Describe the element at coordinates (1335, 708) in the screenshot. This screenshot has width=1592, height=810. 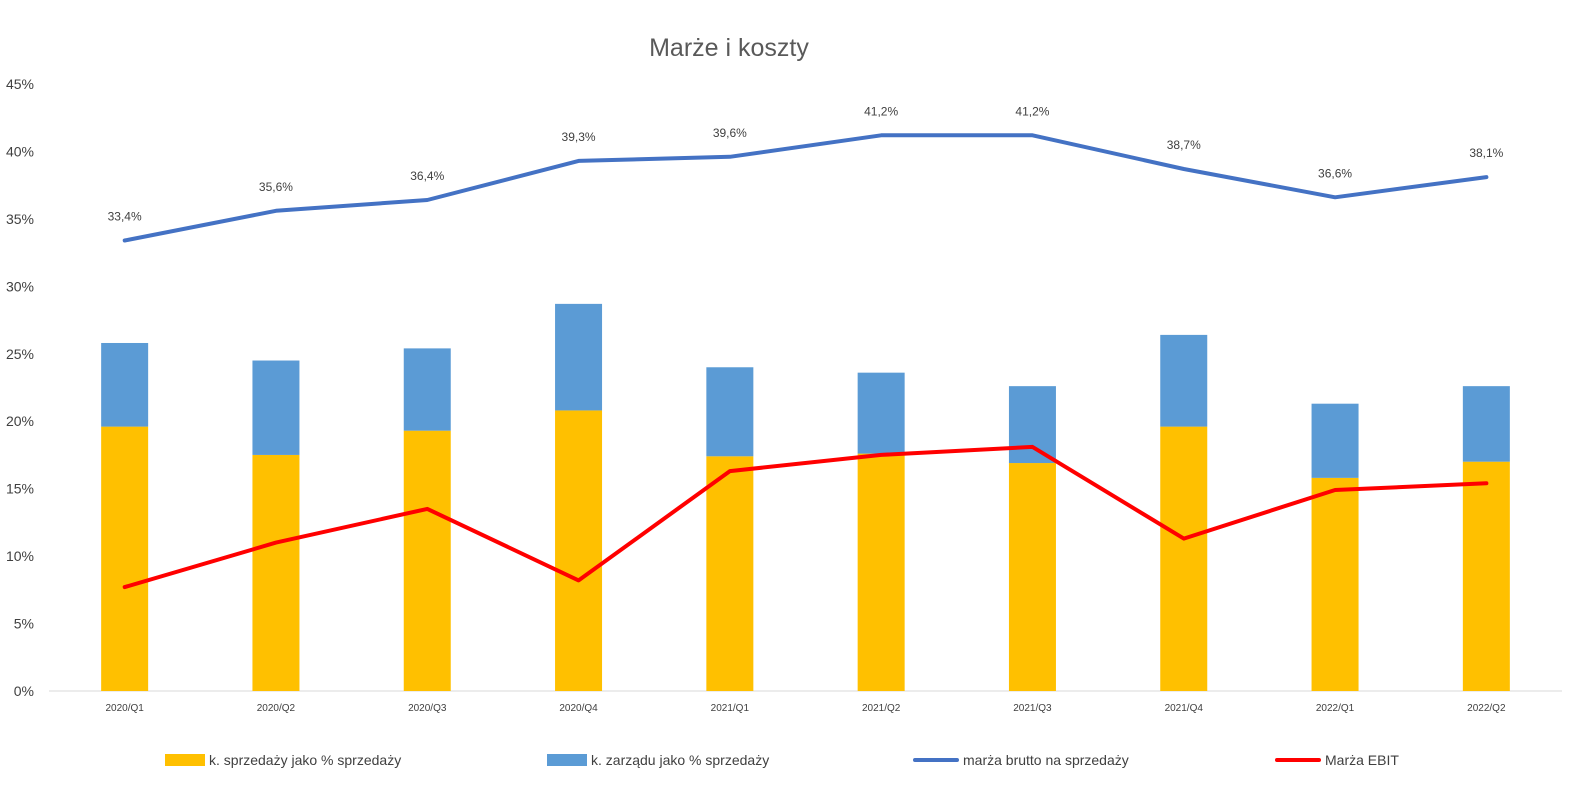
I see `x-tick-label: 2022/Q1` at that location.